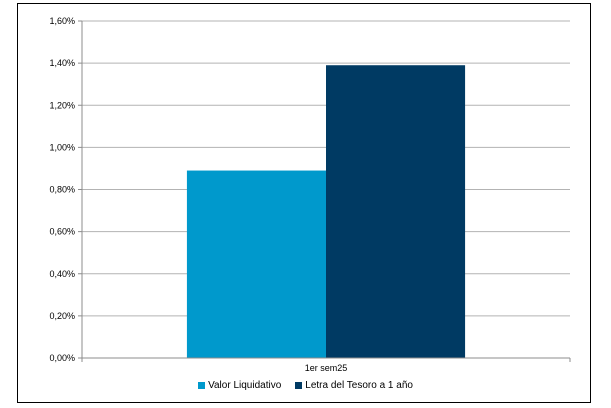 Image resolution: width=611 pixels, height=408 pixels. What do you see at coordinates (62, 274) in the screenshot?
I see `y-tick-label: 0,40%` at bounding box center [62, 274].